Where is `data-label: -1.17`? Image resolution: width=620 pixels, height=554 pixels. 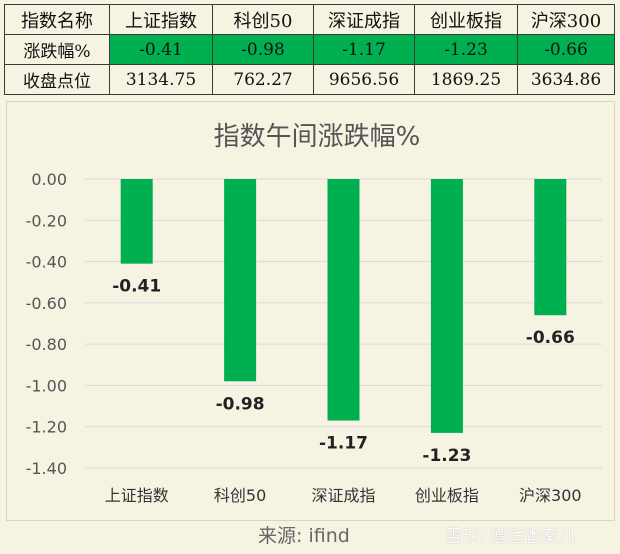
data-label: -1.17 is located at coordinates (343, 444).